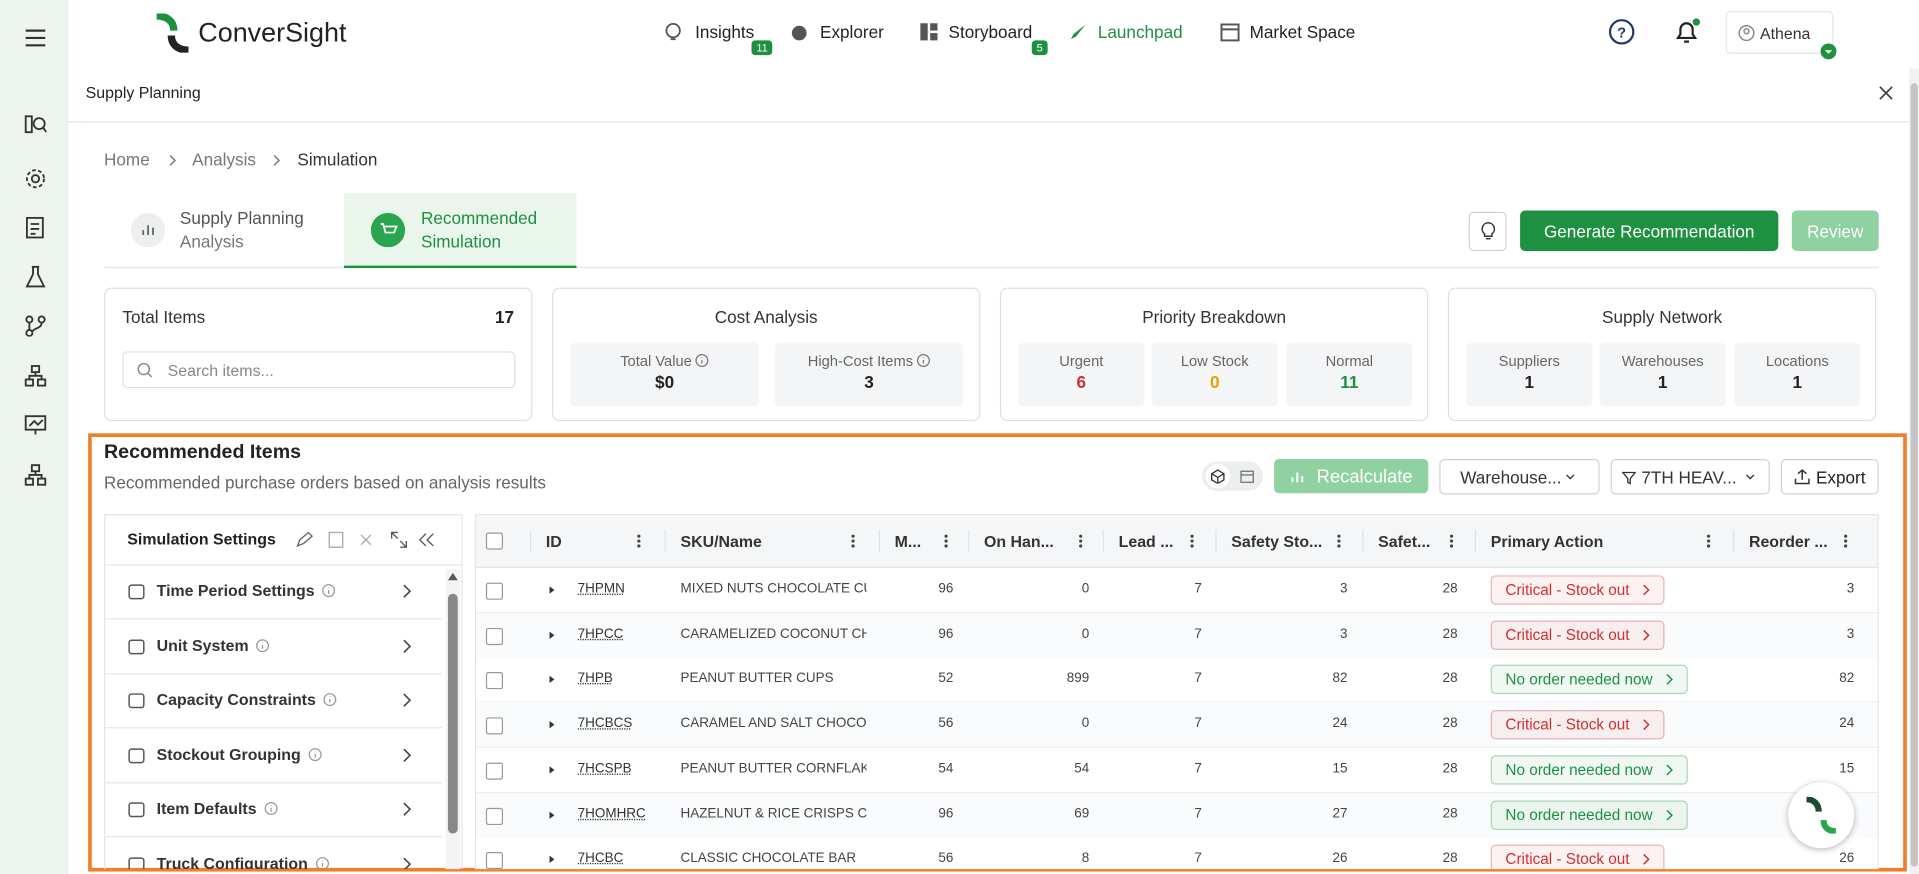 This screenshot has height=874, width=1919. What do you see at coordinates (273, 853) in the screenshot?
I see `settings-item: Truck Configuration` at bounding box center [273, 853].